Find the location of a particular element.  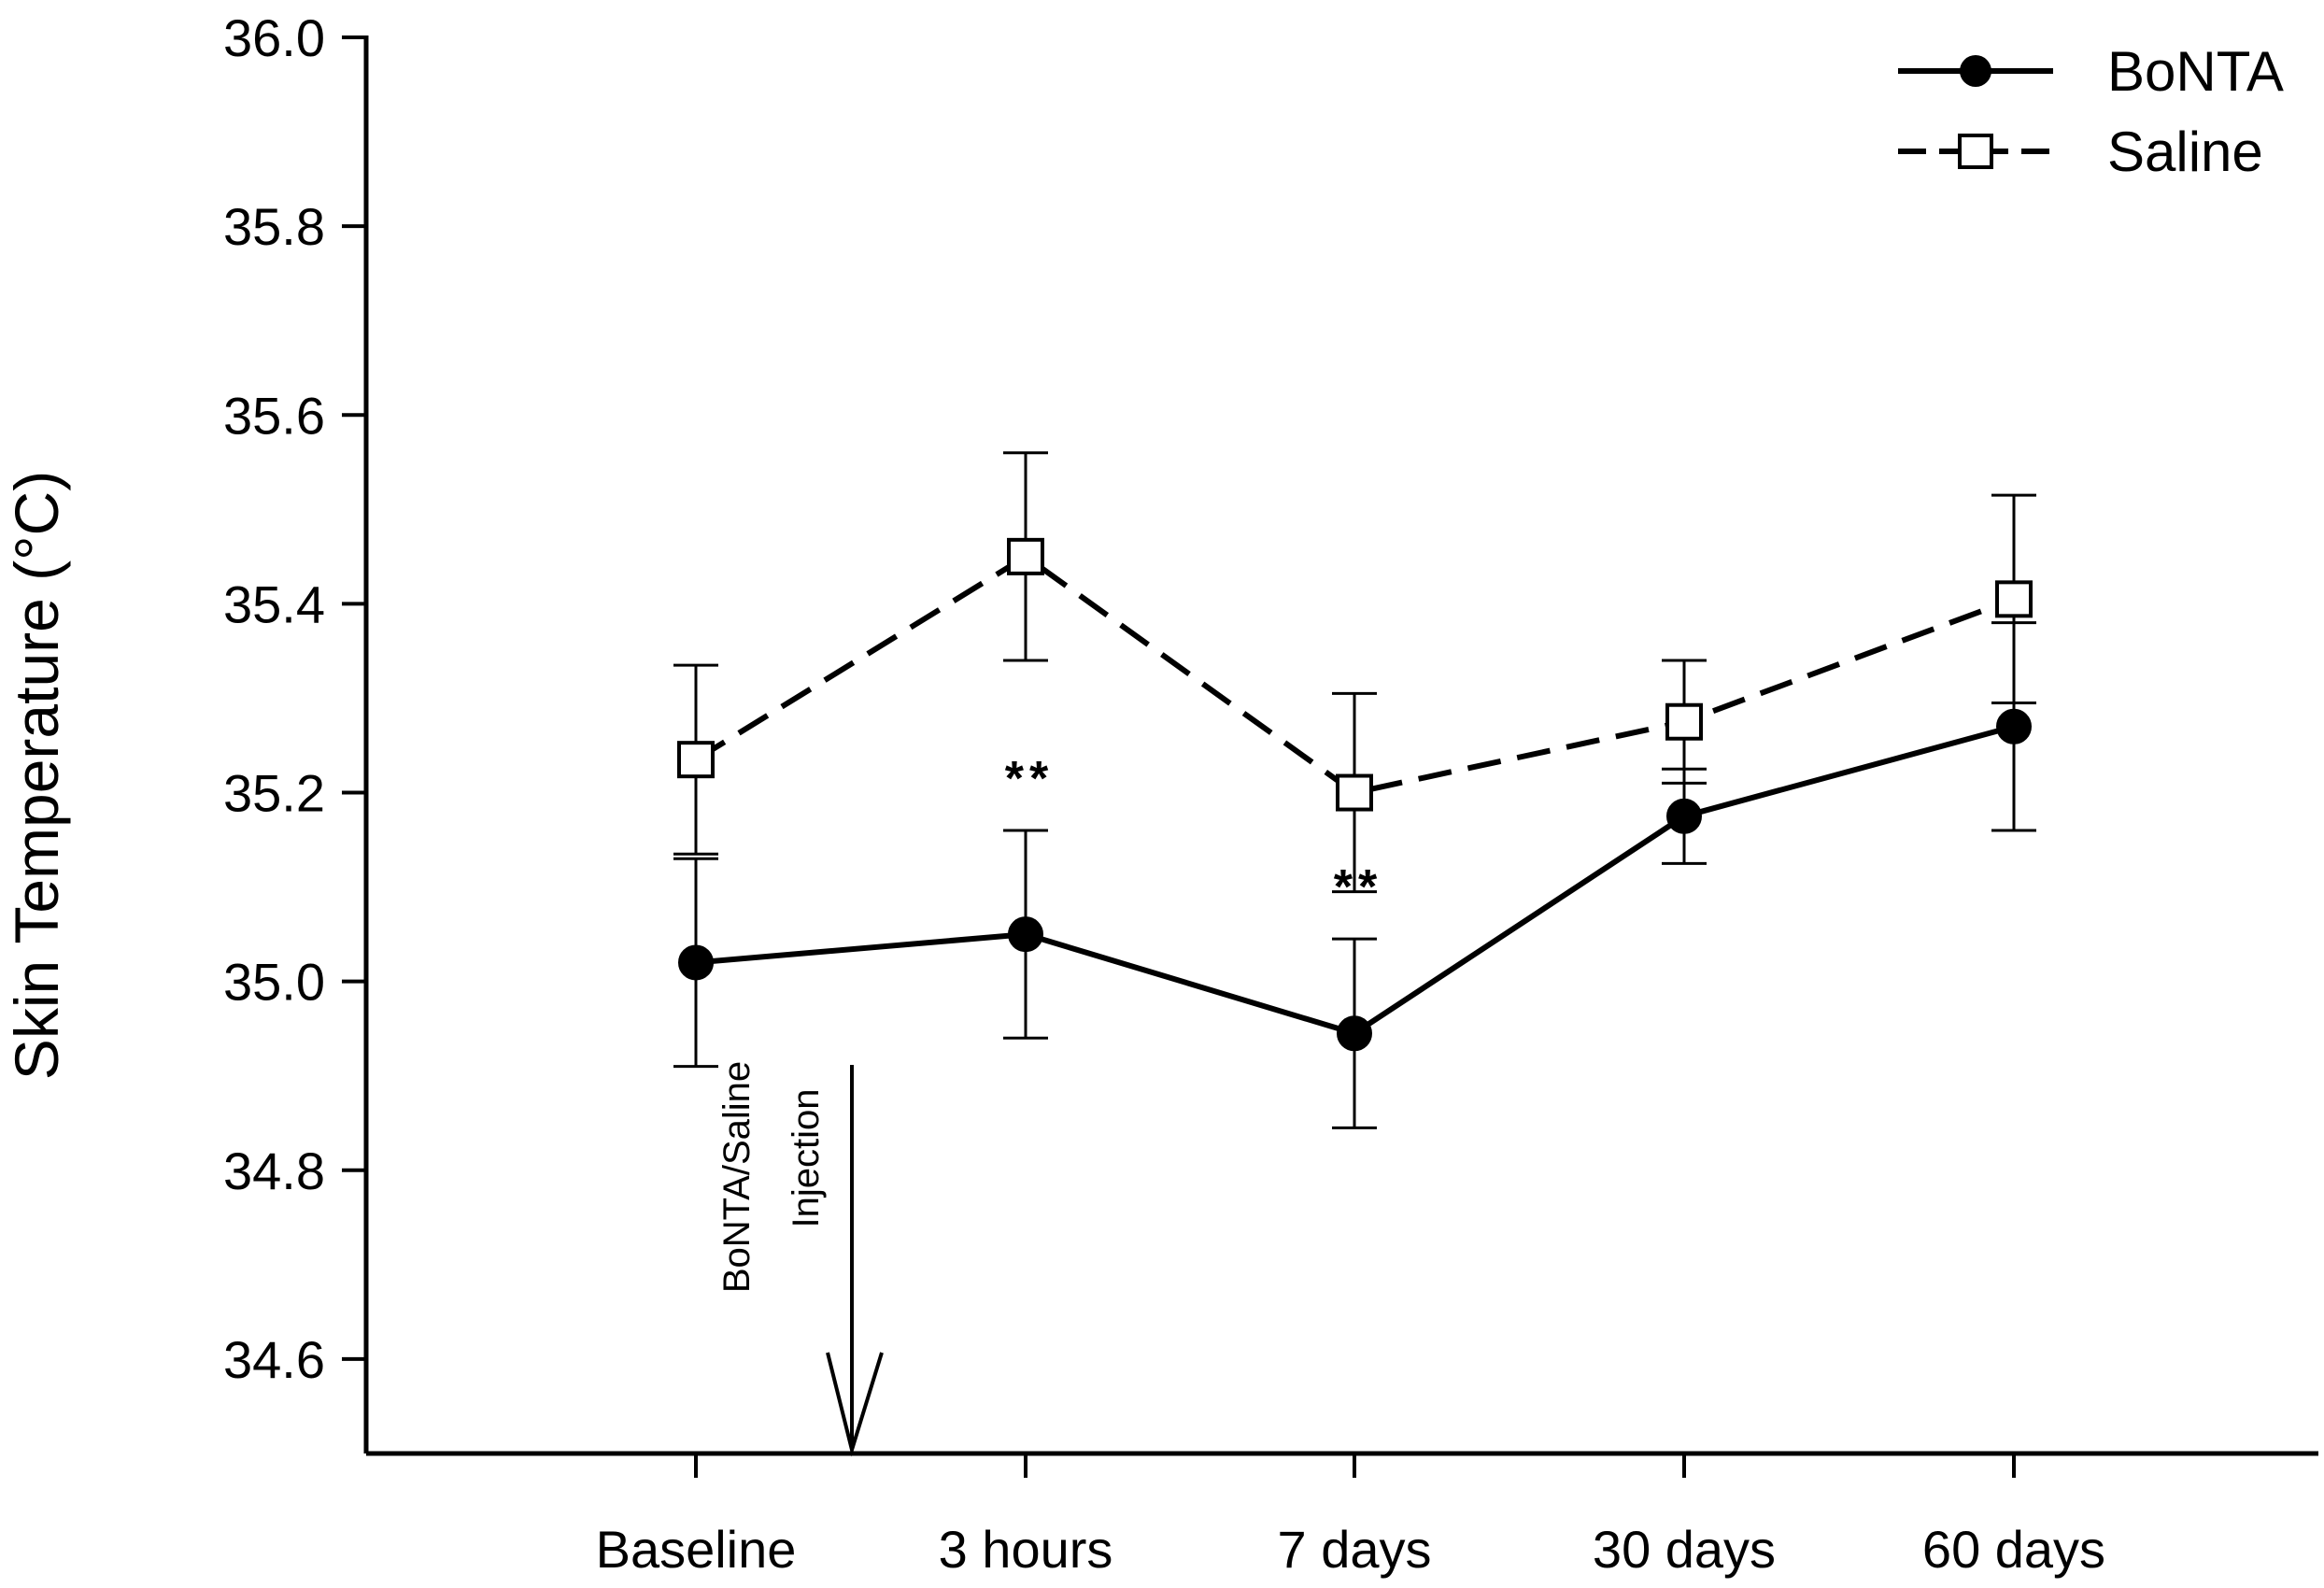

y-axis-title: Skin Temperature (°C) is located at coordinates (36, 775).